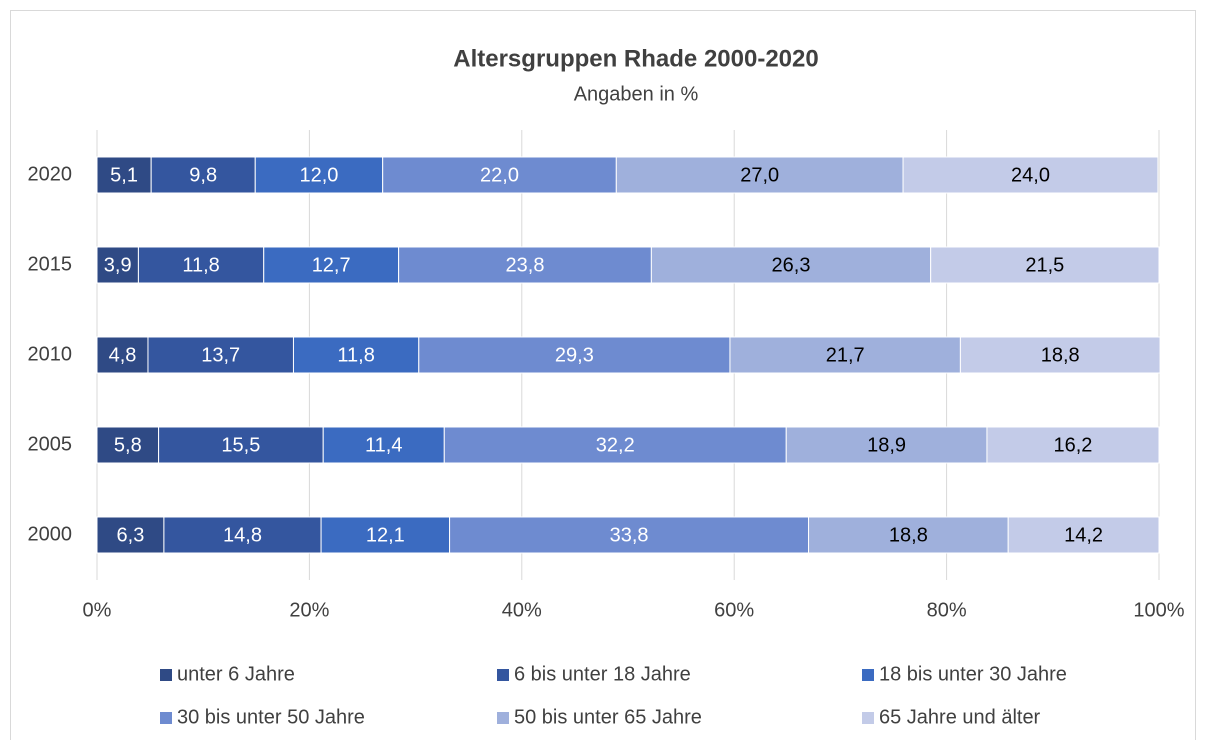 Image resolution: width=1206 pixels, height=740 pixels. I want to click on data-label: 33,8, so click(629, 535).